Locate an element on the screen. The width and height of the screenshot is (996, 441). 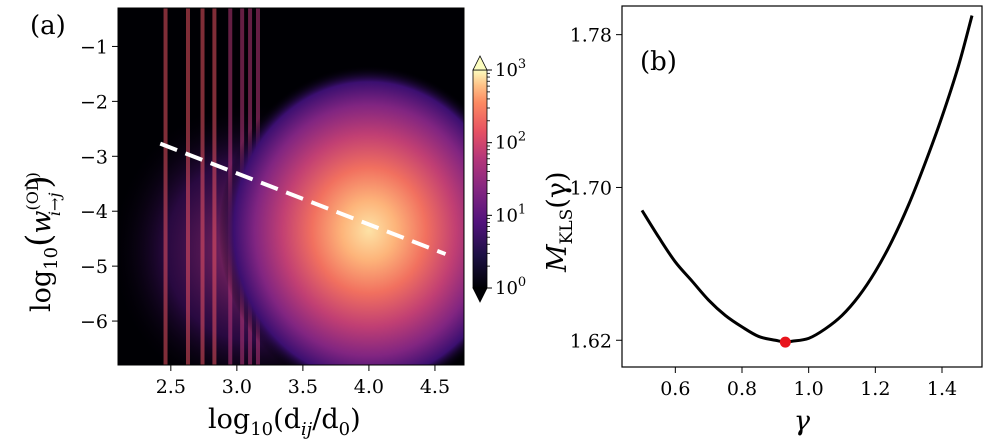
x-tick-label: 4.0 is located at coordinates (369, 387).